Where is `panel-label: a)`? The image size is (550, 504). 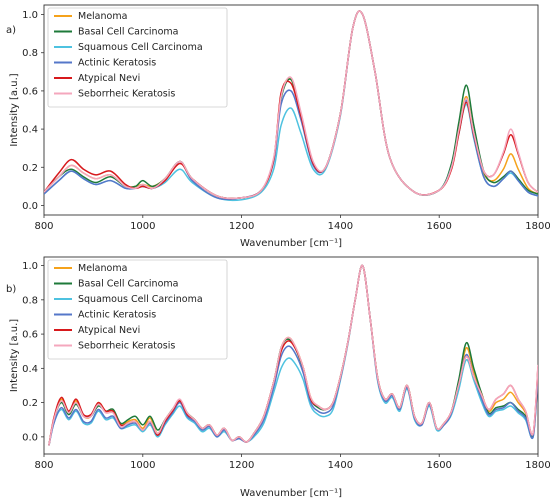
panel-label: a) is located at coordinates (11, 30).